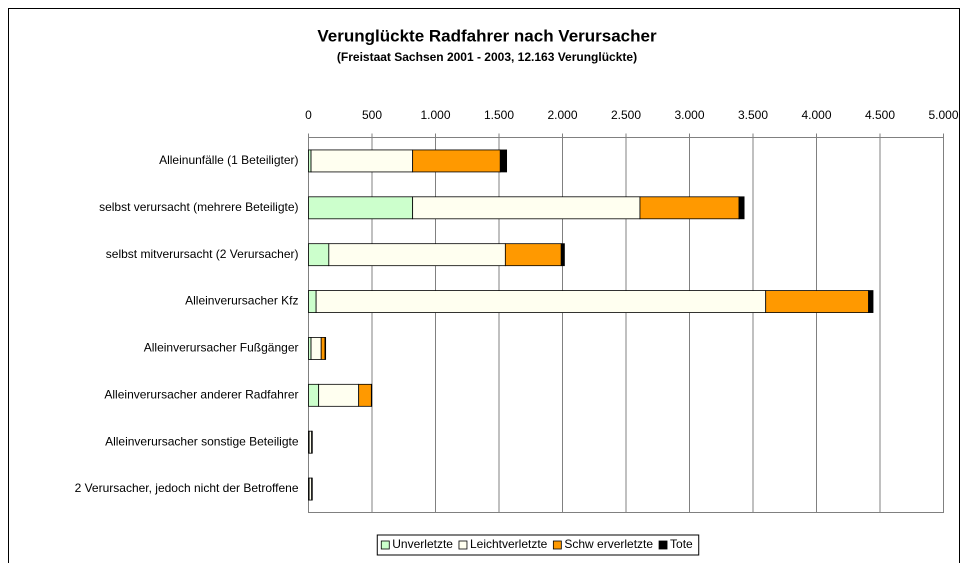 The width and height of the screenshot is (968, 563). What do you see at coordinates (202, 254) in the screenshot?
I see `y-tick-label: selbst mitverursacht (2 Verursacher)` at bounding box center [202, 254].